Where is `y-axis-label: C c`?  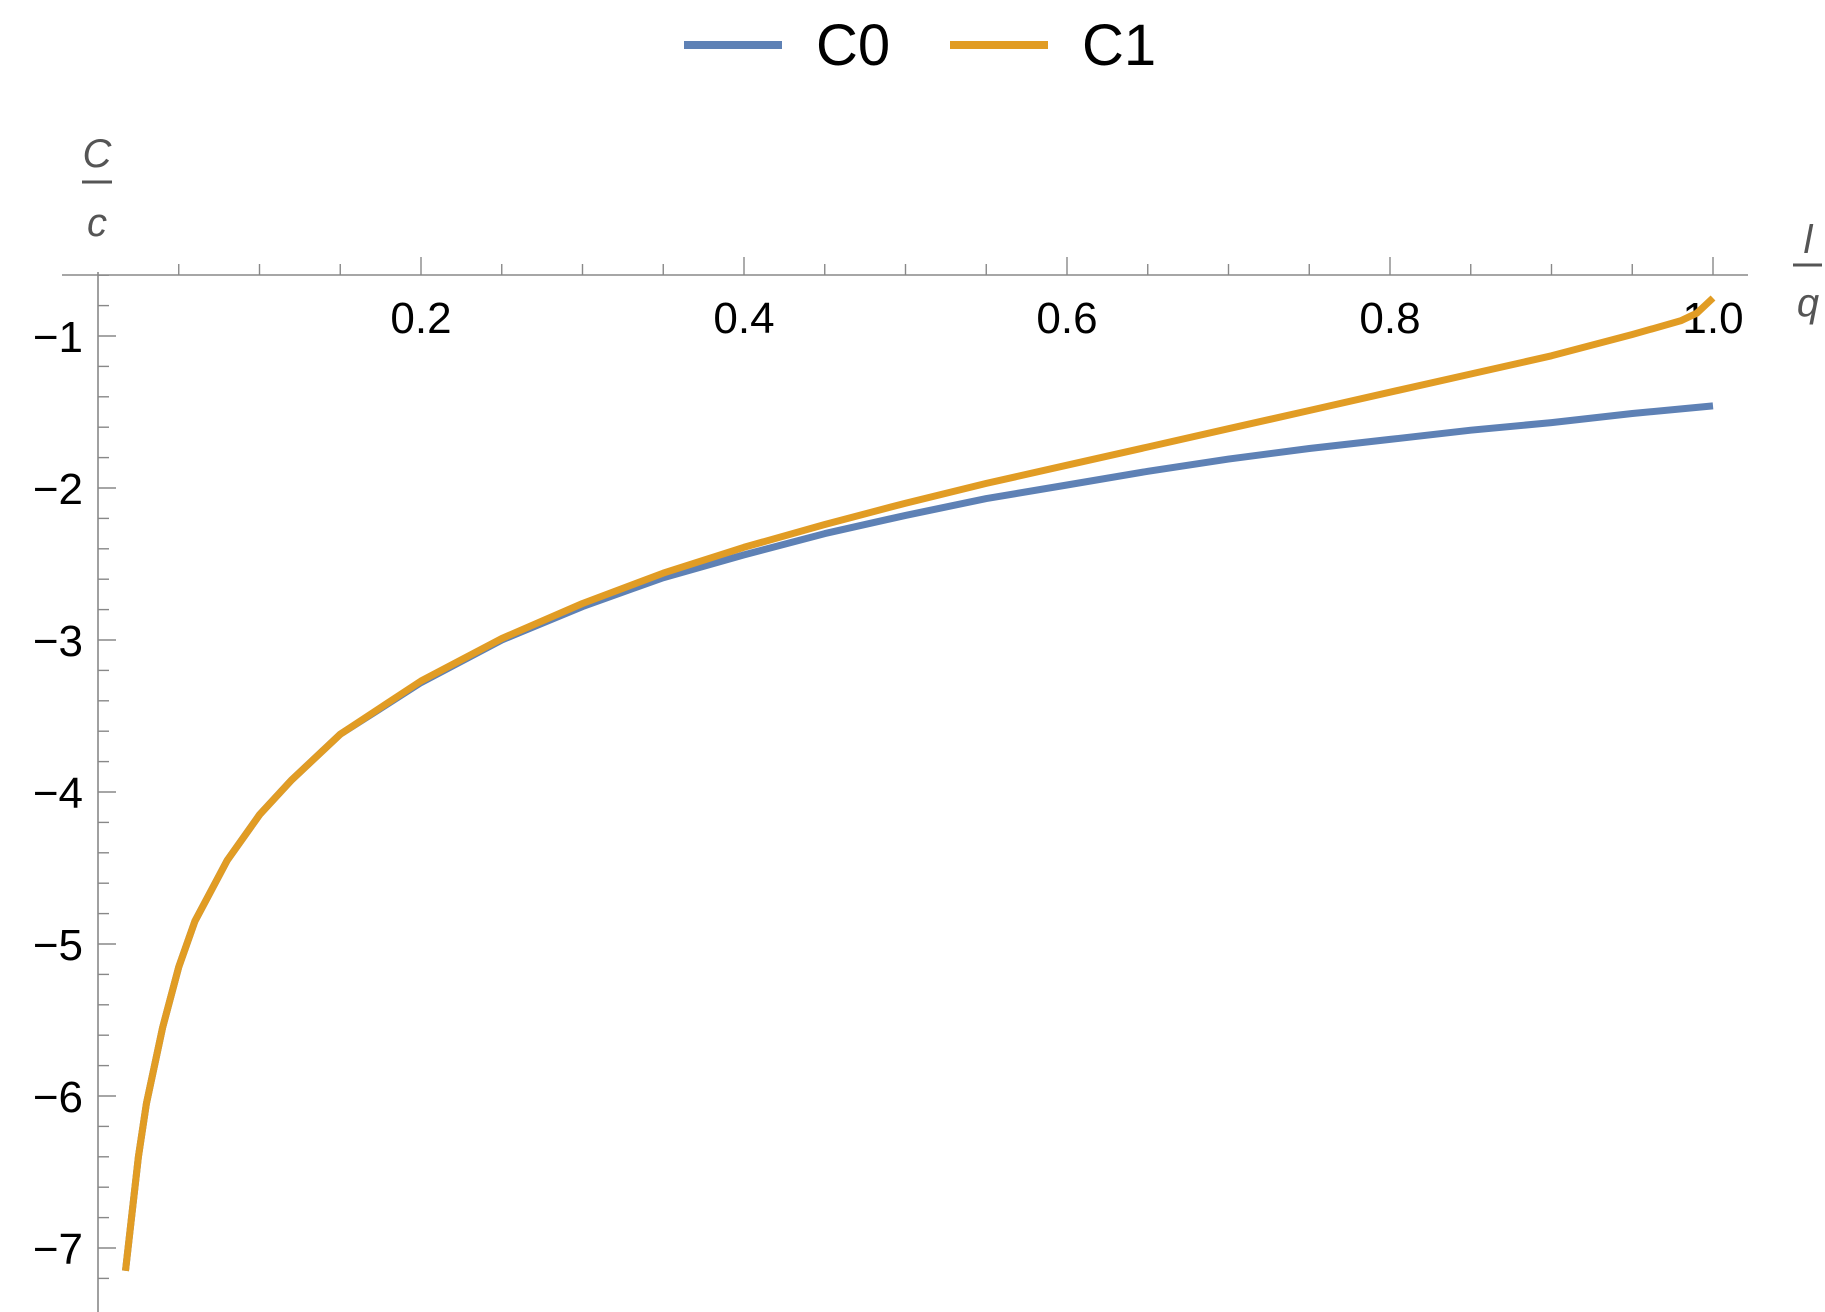 y-axis-label: C c is located at coordinates (97, 188).